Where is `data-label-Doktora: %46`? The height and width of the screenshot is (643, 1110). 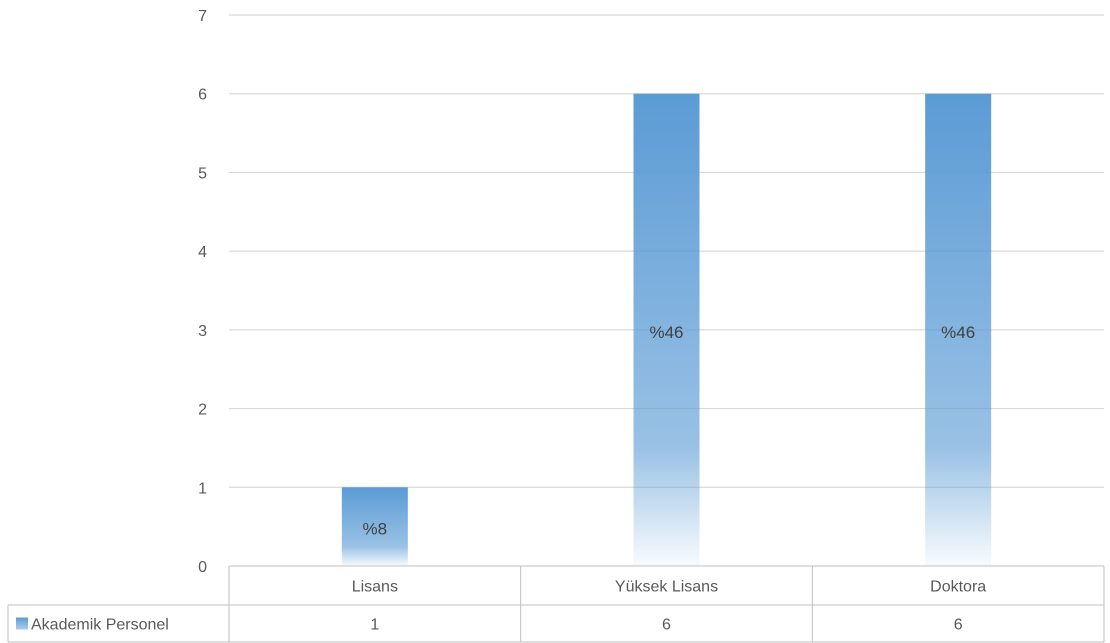 data-label-Doktora: %46 is located at coordinates (958, 332).